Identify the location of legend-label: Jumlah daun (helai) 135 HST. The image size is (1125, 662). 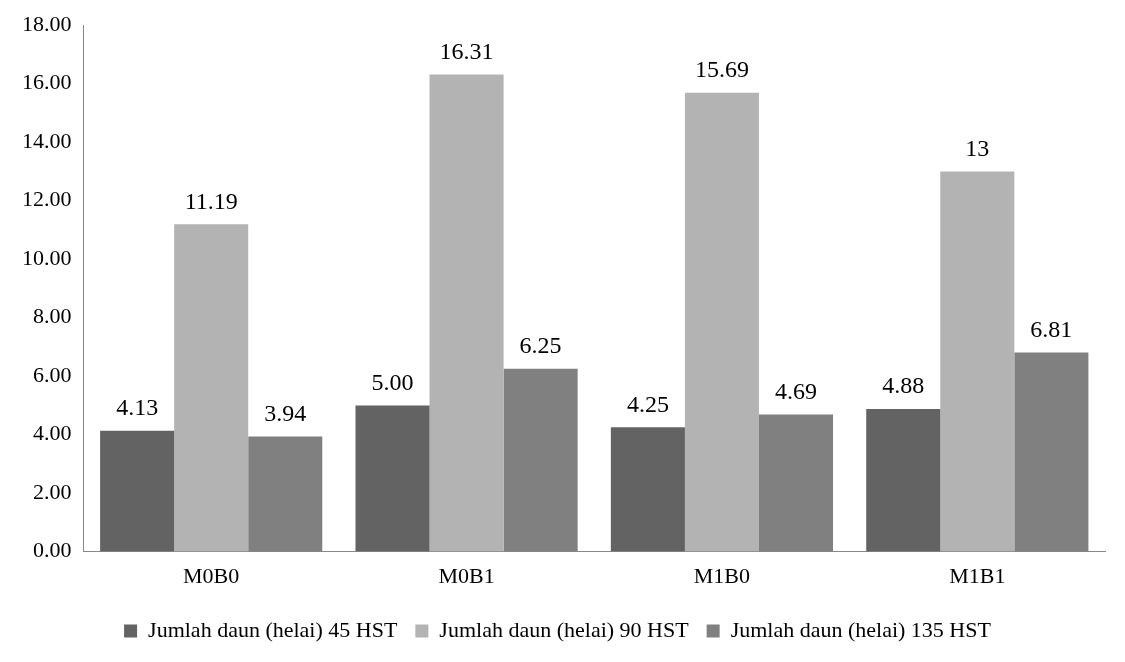
(861, 629).